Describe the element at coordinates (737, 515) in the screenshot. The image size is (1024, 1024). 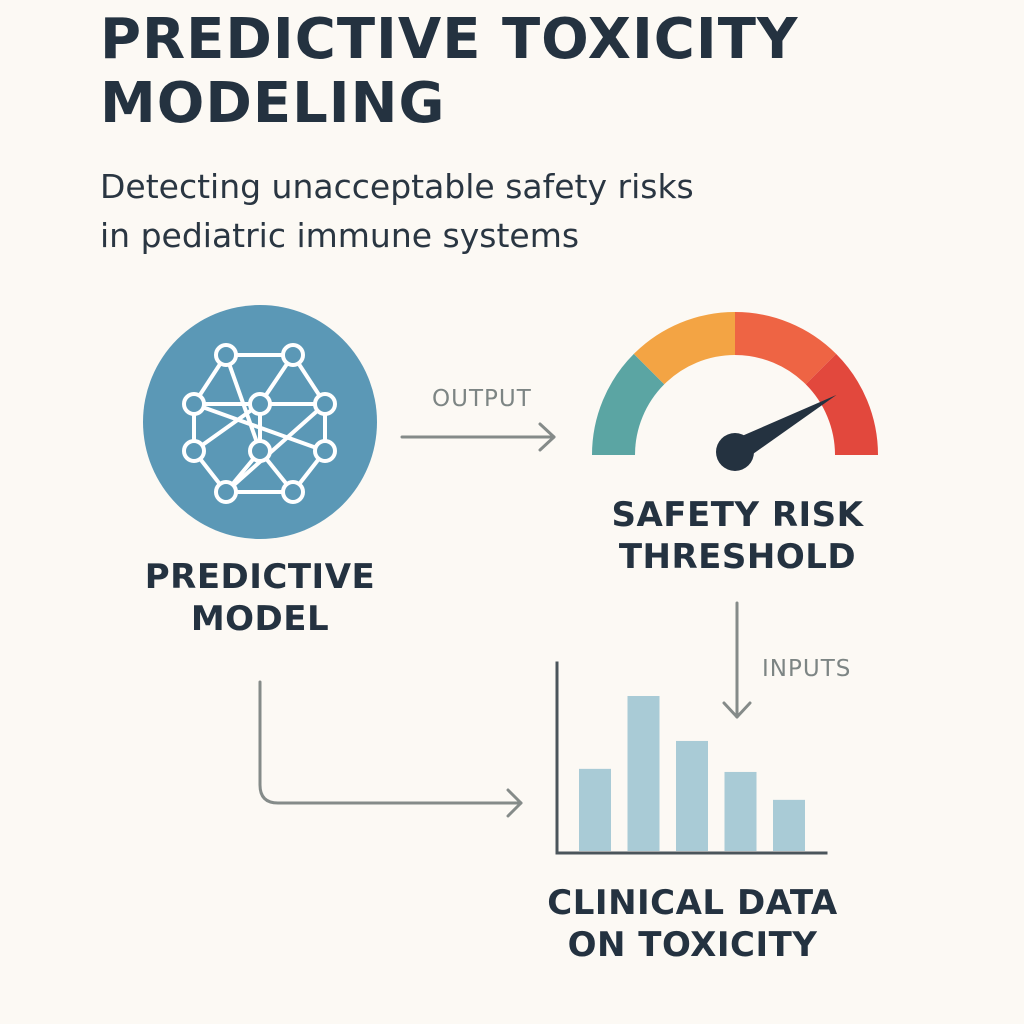
I see `safety-risk-threshold-label-line-1: SAFETY RISK` at that location.